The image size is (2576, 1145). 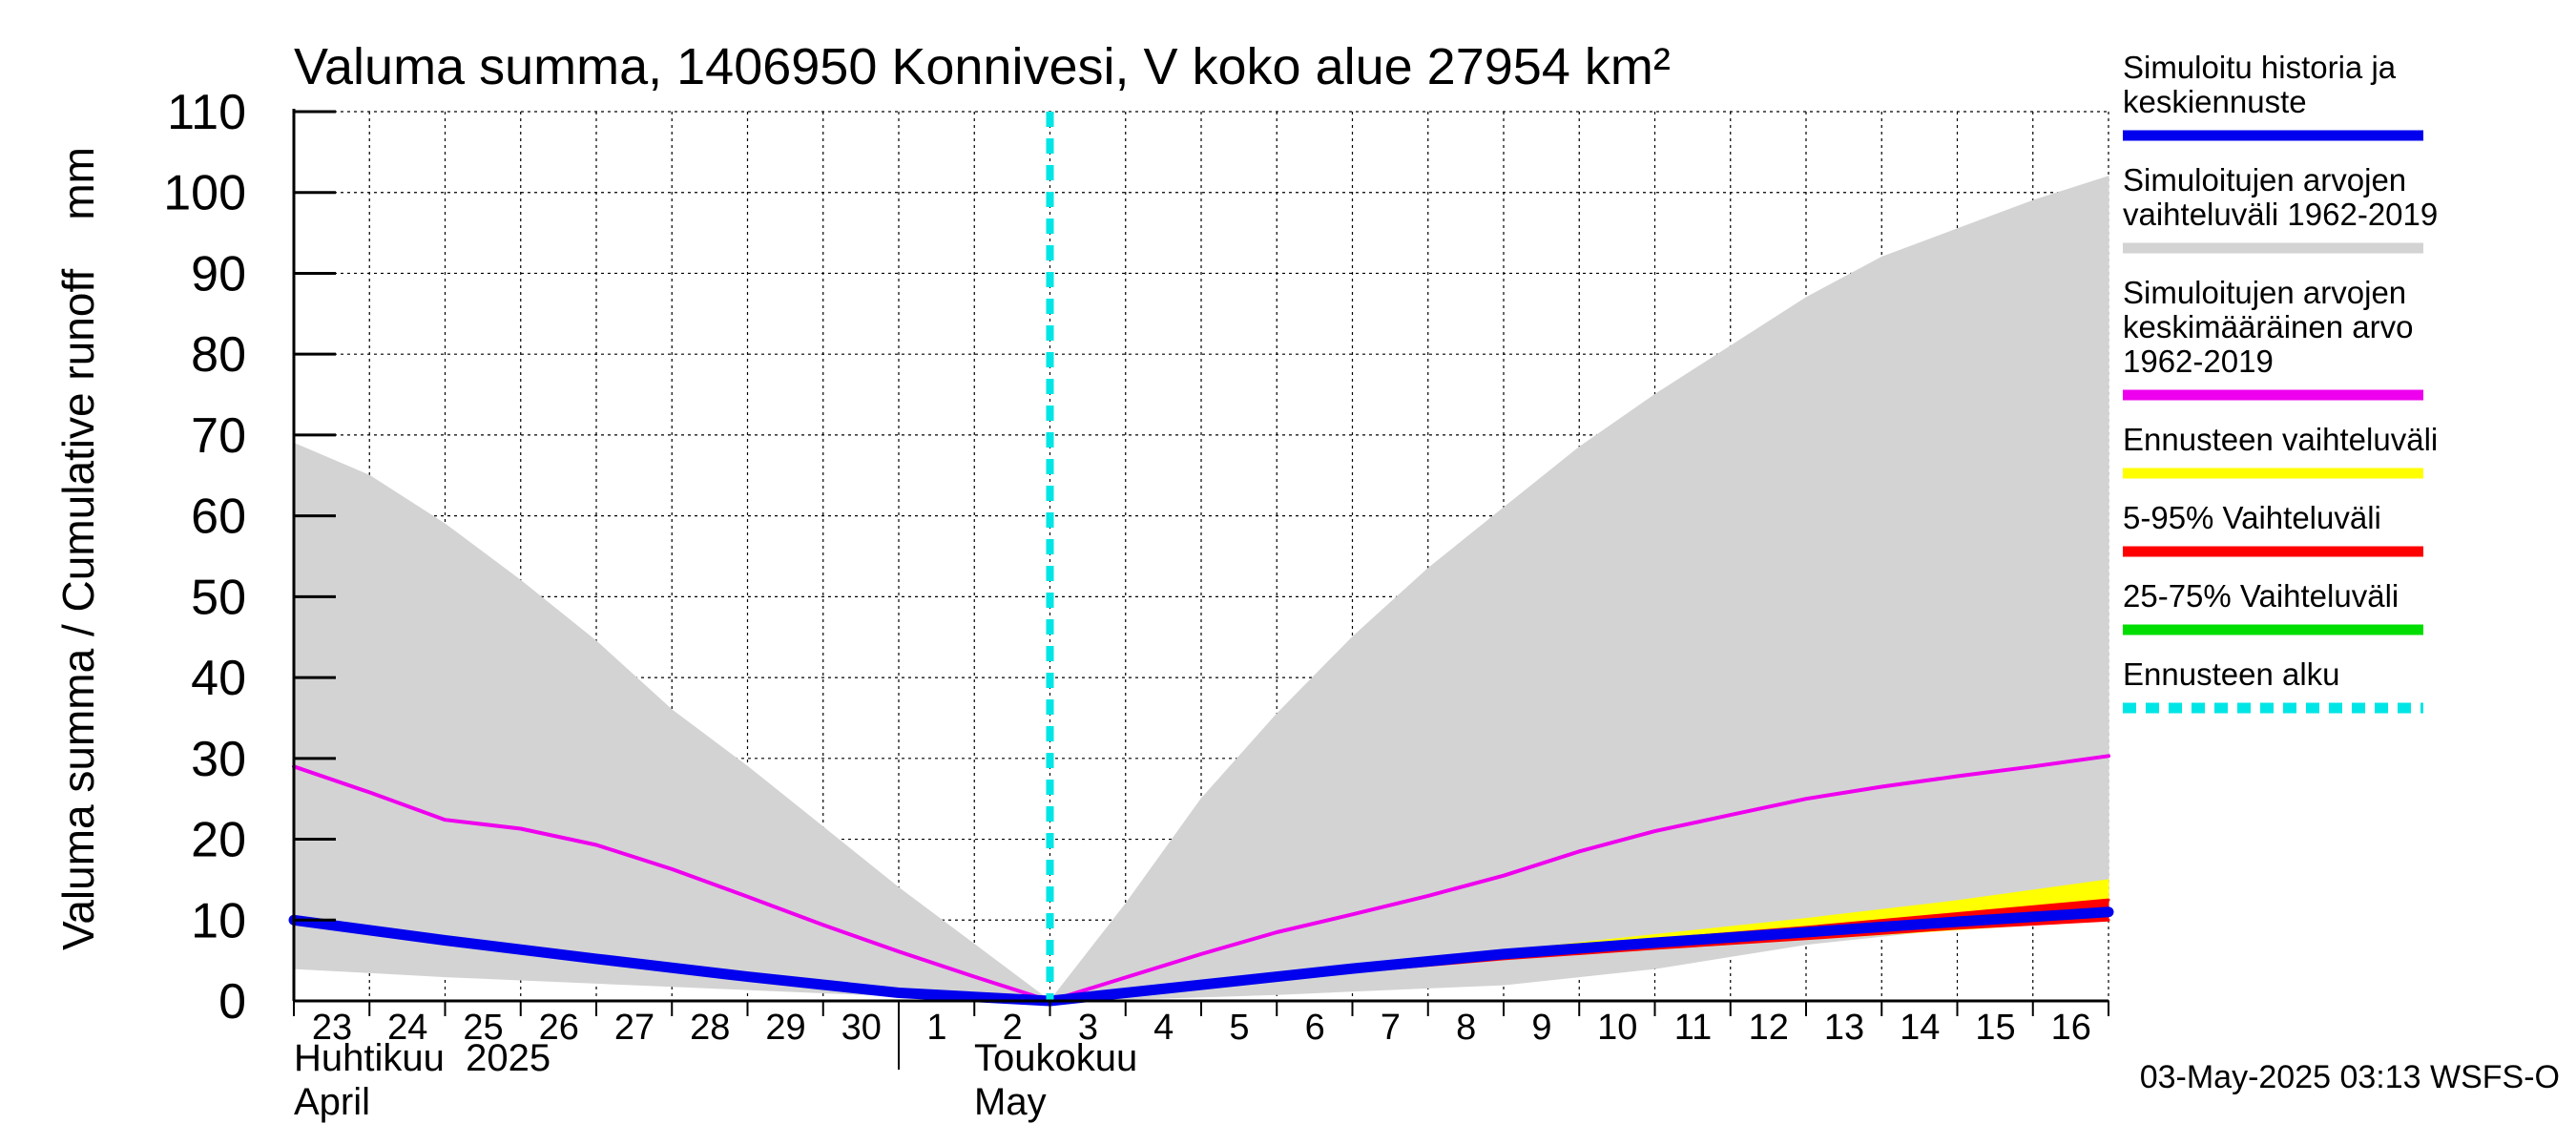 I want to click on x-tick-label: 16, so click(x=2071, y=1028).